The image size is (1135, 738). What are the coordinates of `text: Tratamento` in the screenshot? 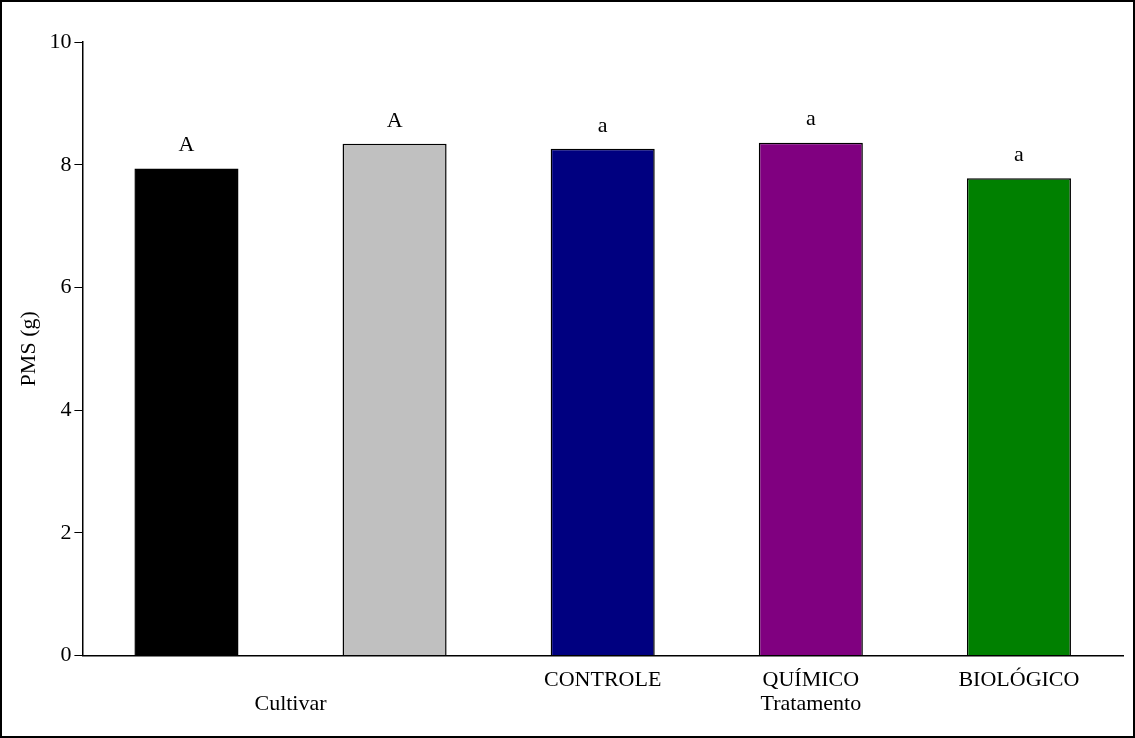 It's located at (811, 703).